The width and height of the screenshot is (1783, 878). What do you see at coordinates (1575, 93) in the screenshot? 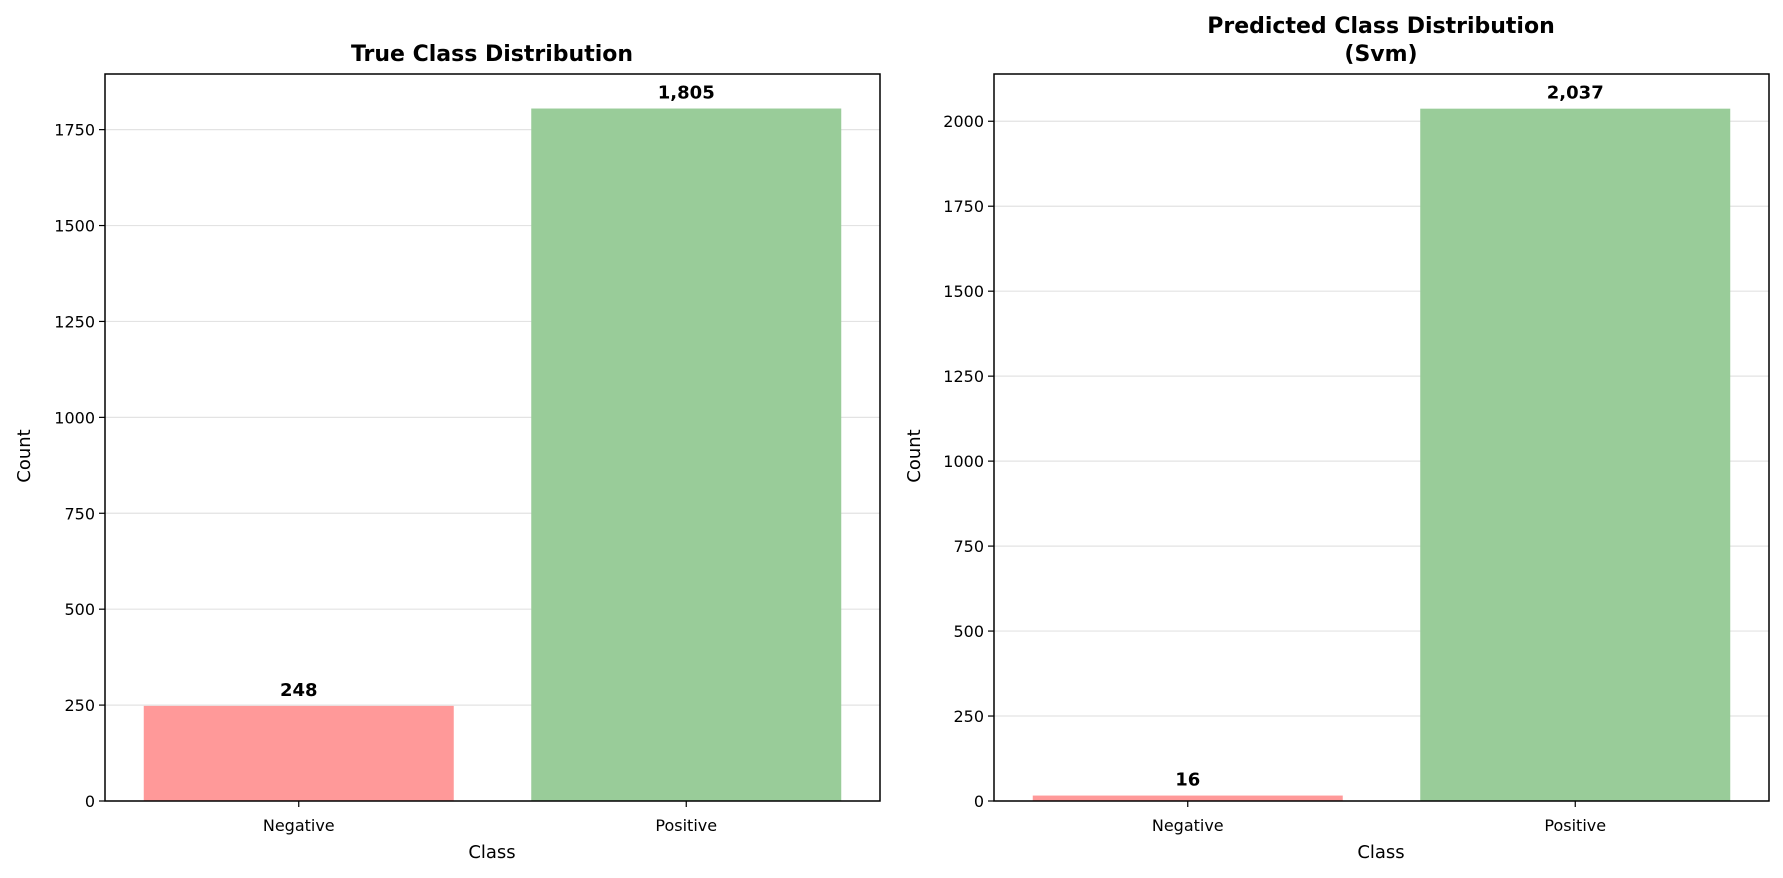
I see `data-label: 2,037` at bounding box center [1575, 93].